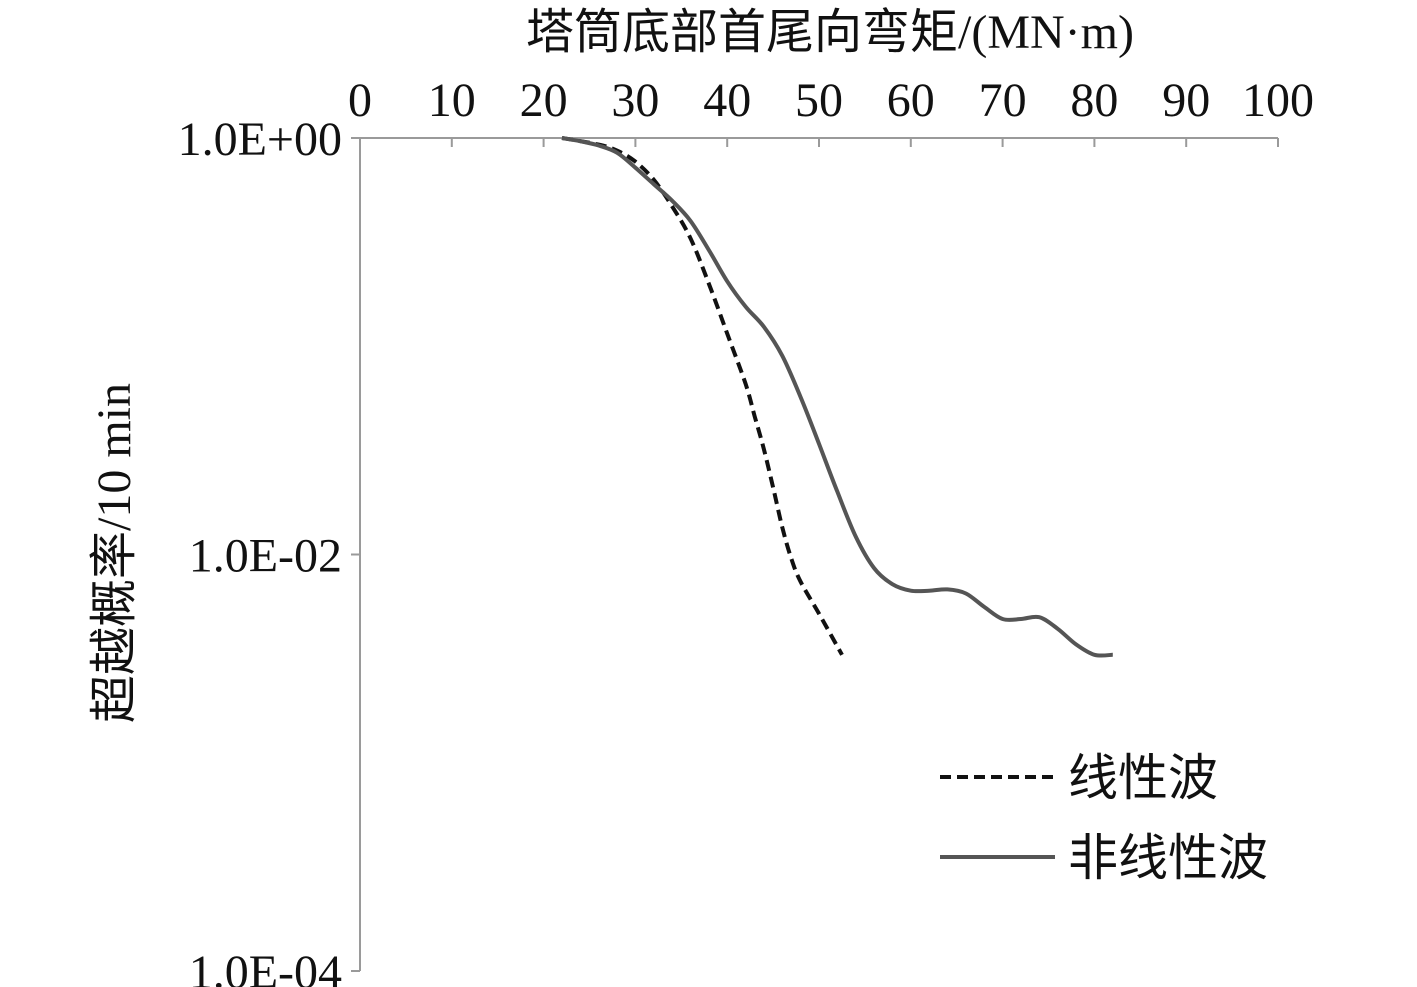 The height and width of the screenshot is (987, 1417). I want to click on x-axis-title: 塔筒底部首尾向弯矩/(MN·m), so click(830, 32).